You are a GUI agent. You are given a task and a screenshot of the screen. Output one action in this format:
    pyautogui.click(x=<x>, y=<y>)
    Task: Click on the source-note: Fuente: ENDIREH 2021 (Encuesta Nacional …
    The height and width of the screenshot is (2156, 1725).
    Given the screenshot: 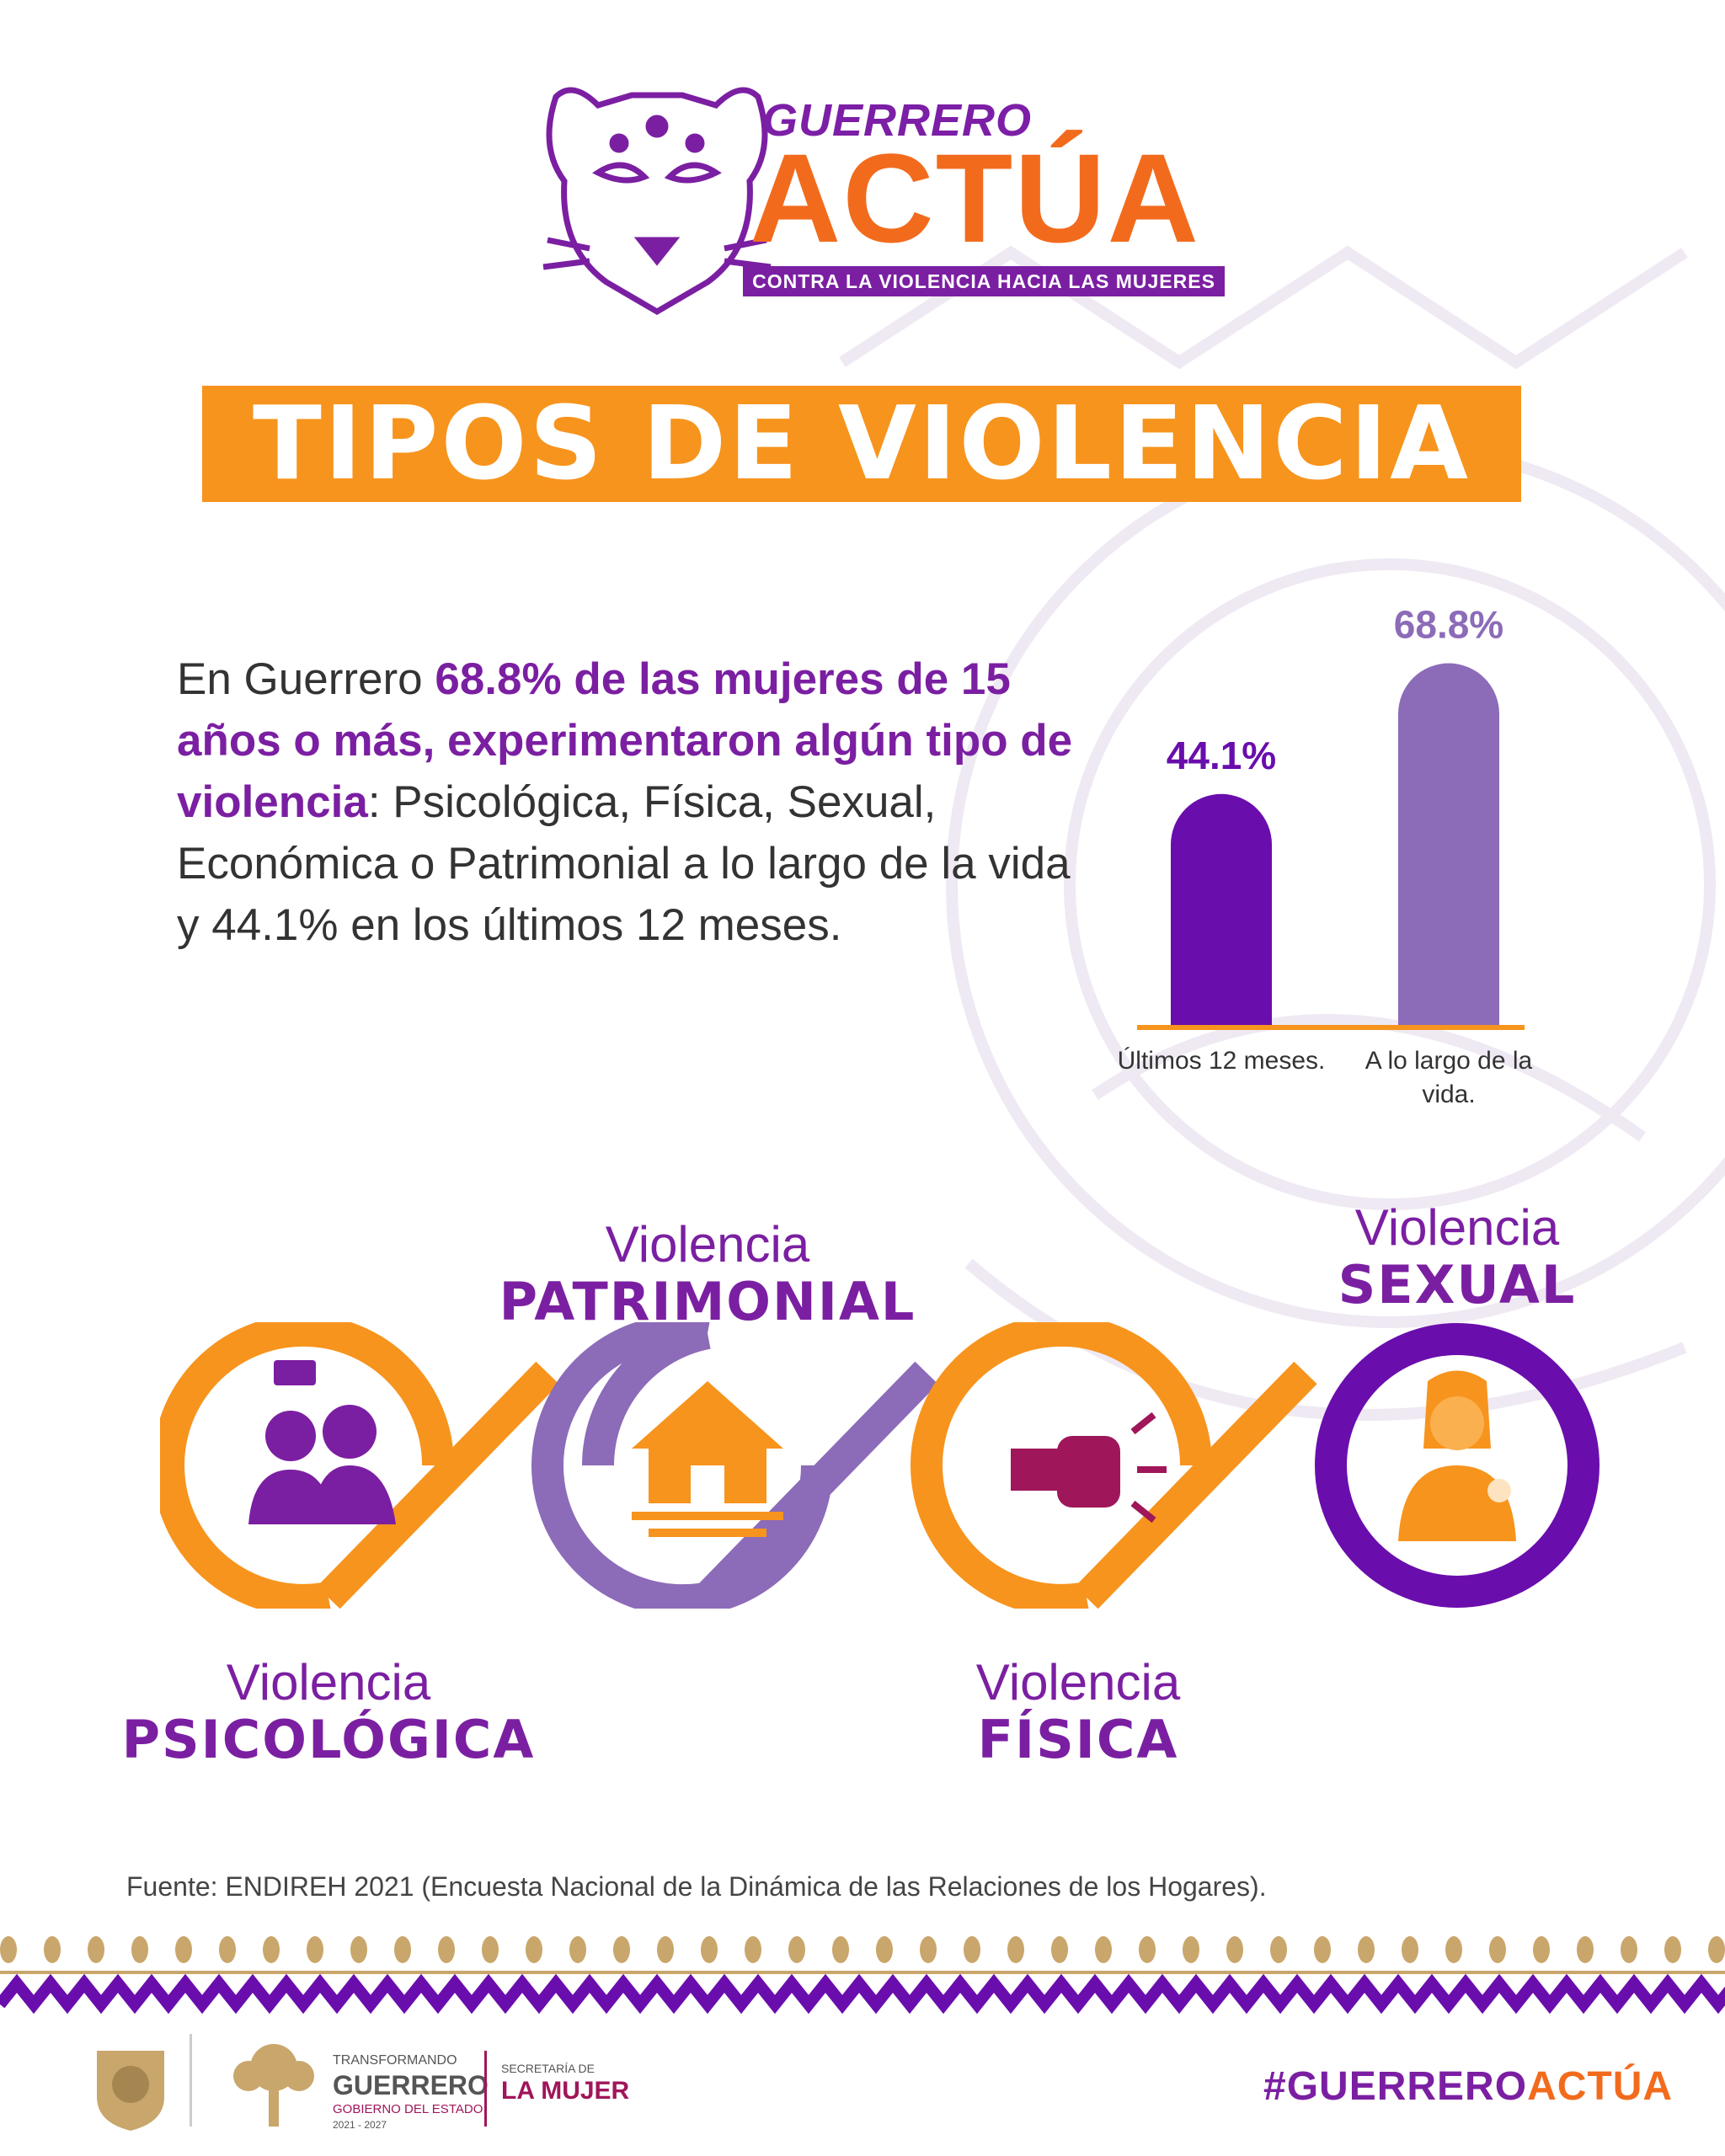 What is the action you would take?
    pyautogui.click(x=696, y=1886)
    